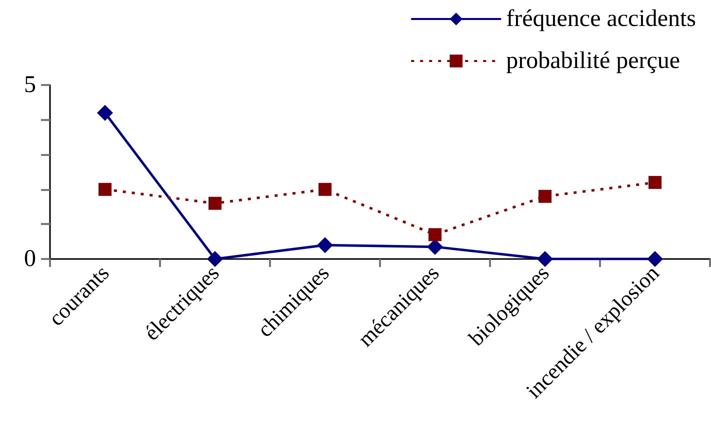 This screenshot has width=711, height=430. What do you see at coordinates (30, 85) in the screenshot?
I see `y-tick-label: 5` at bounding box center [30, 85].